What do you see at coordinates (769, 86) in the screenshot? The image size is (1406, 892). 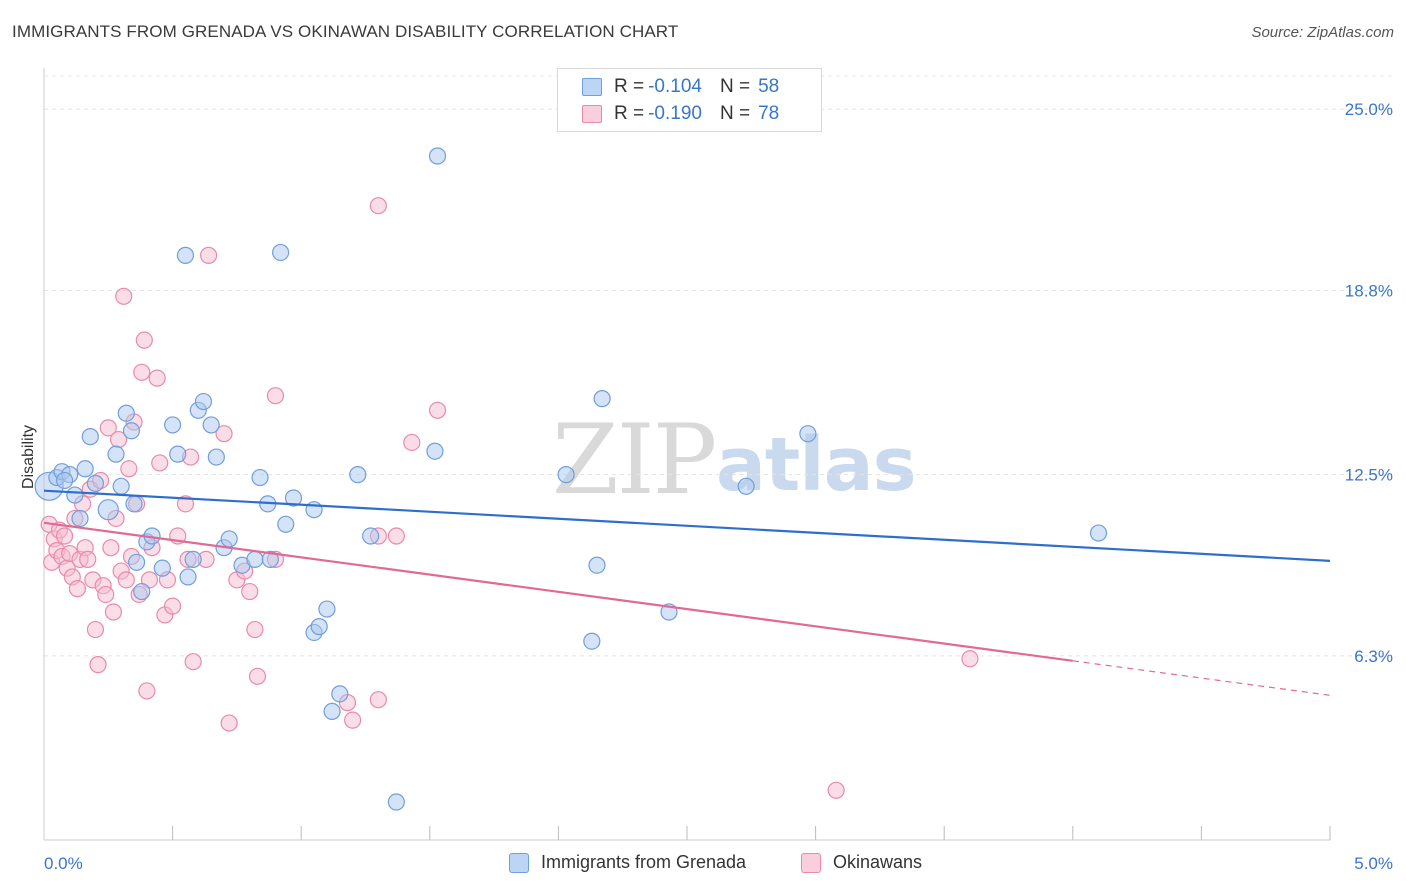 I see `legend-n-value: 58` at bounding box center [769, 86].